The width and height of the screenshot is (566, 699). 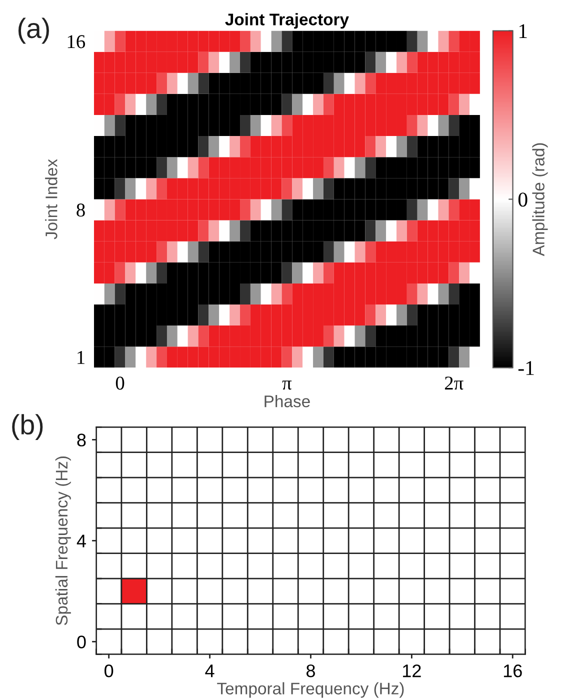 I want to click on y-tick-label: 1, so click(x=81, y=357).